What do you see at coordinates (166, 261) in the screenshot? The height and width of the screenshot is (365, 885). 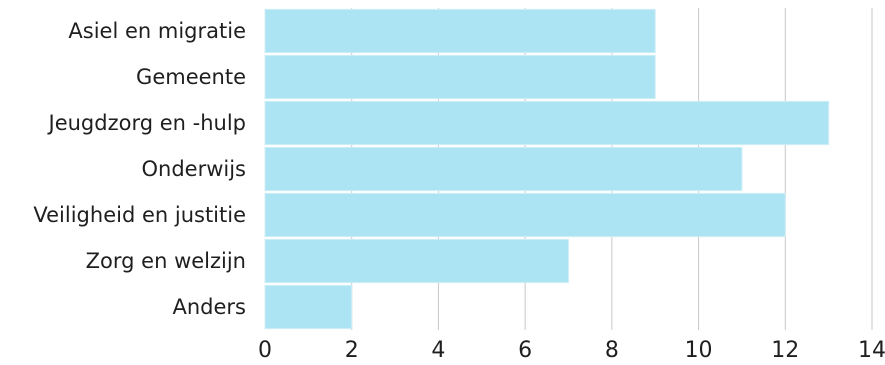 I see `category-label: Zorg en welzijn` at bounding box center [166, 261].